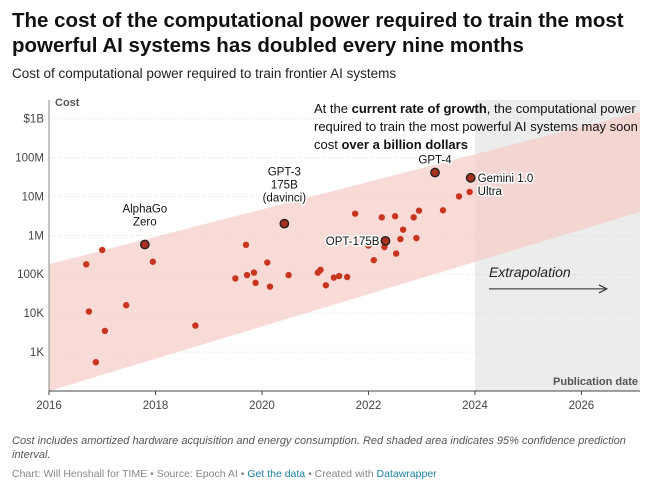 The image size is (656, 491). Describe the element at coordinates (156, 406) in the screenshot. I see `x-tick-label: 2018` at that location.